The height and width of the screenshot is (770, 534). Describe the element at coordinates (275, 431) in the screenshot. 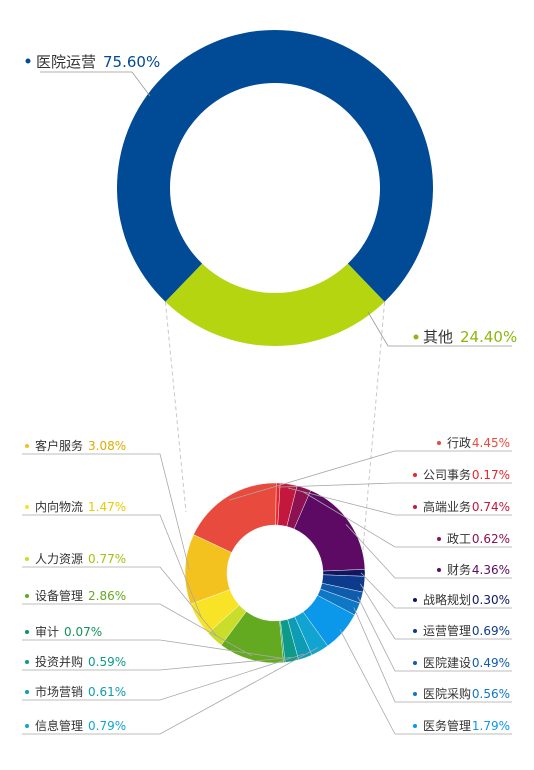

I see `connector-lines` at that location.